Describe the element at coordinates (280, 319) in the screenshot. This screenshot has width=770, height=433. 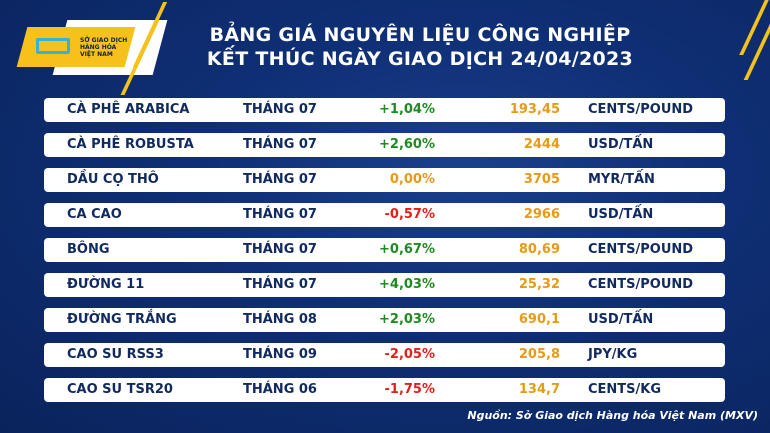
I see `contract-month: THÁNG 08` at that location.